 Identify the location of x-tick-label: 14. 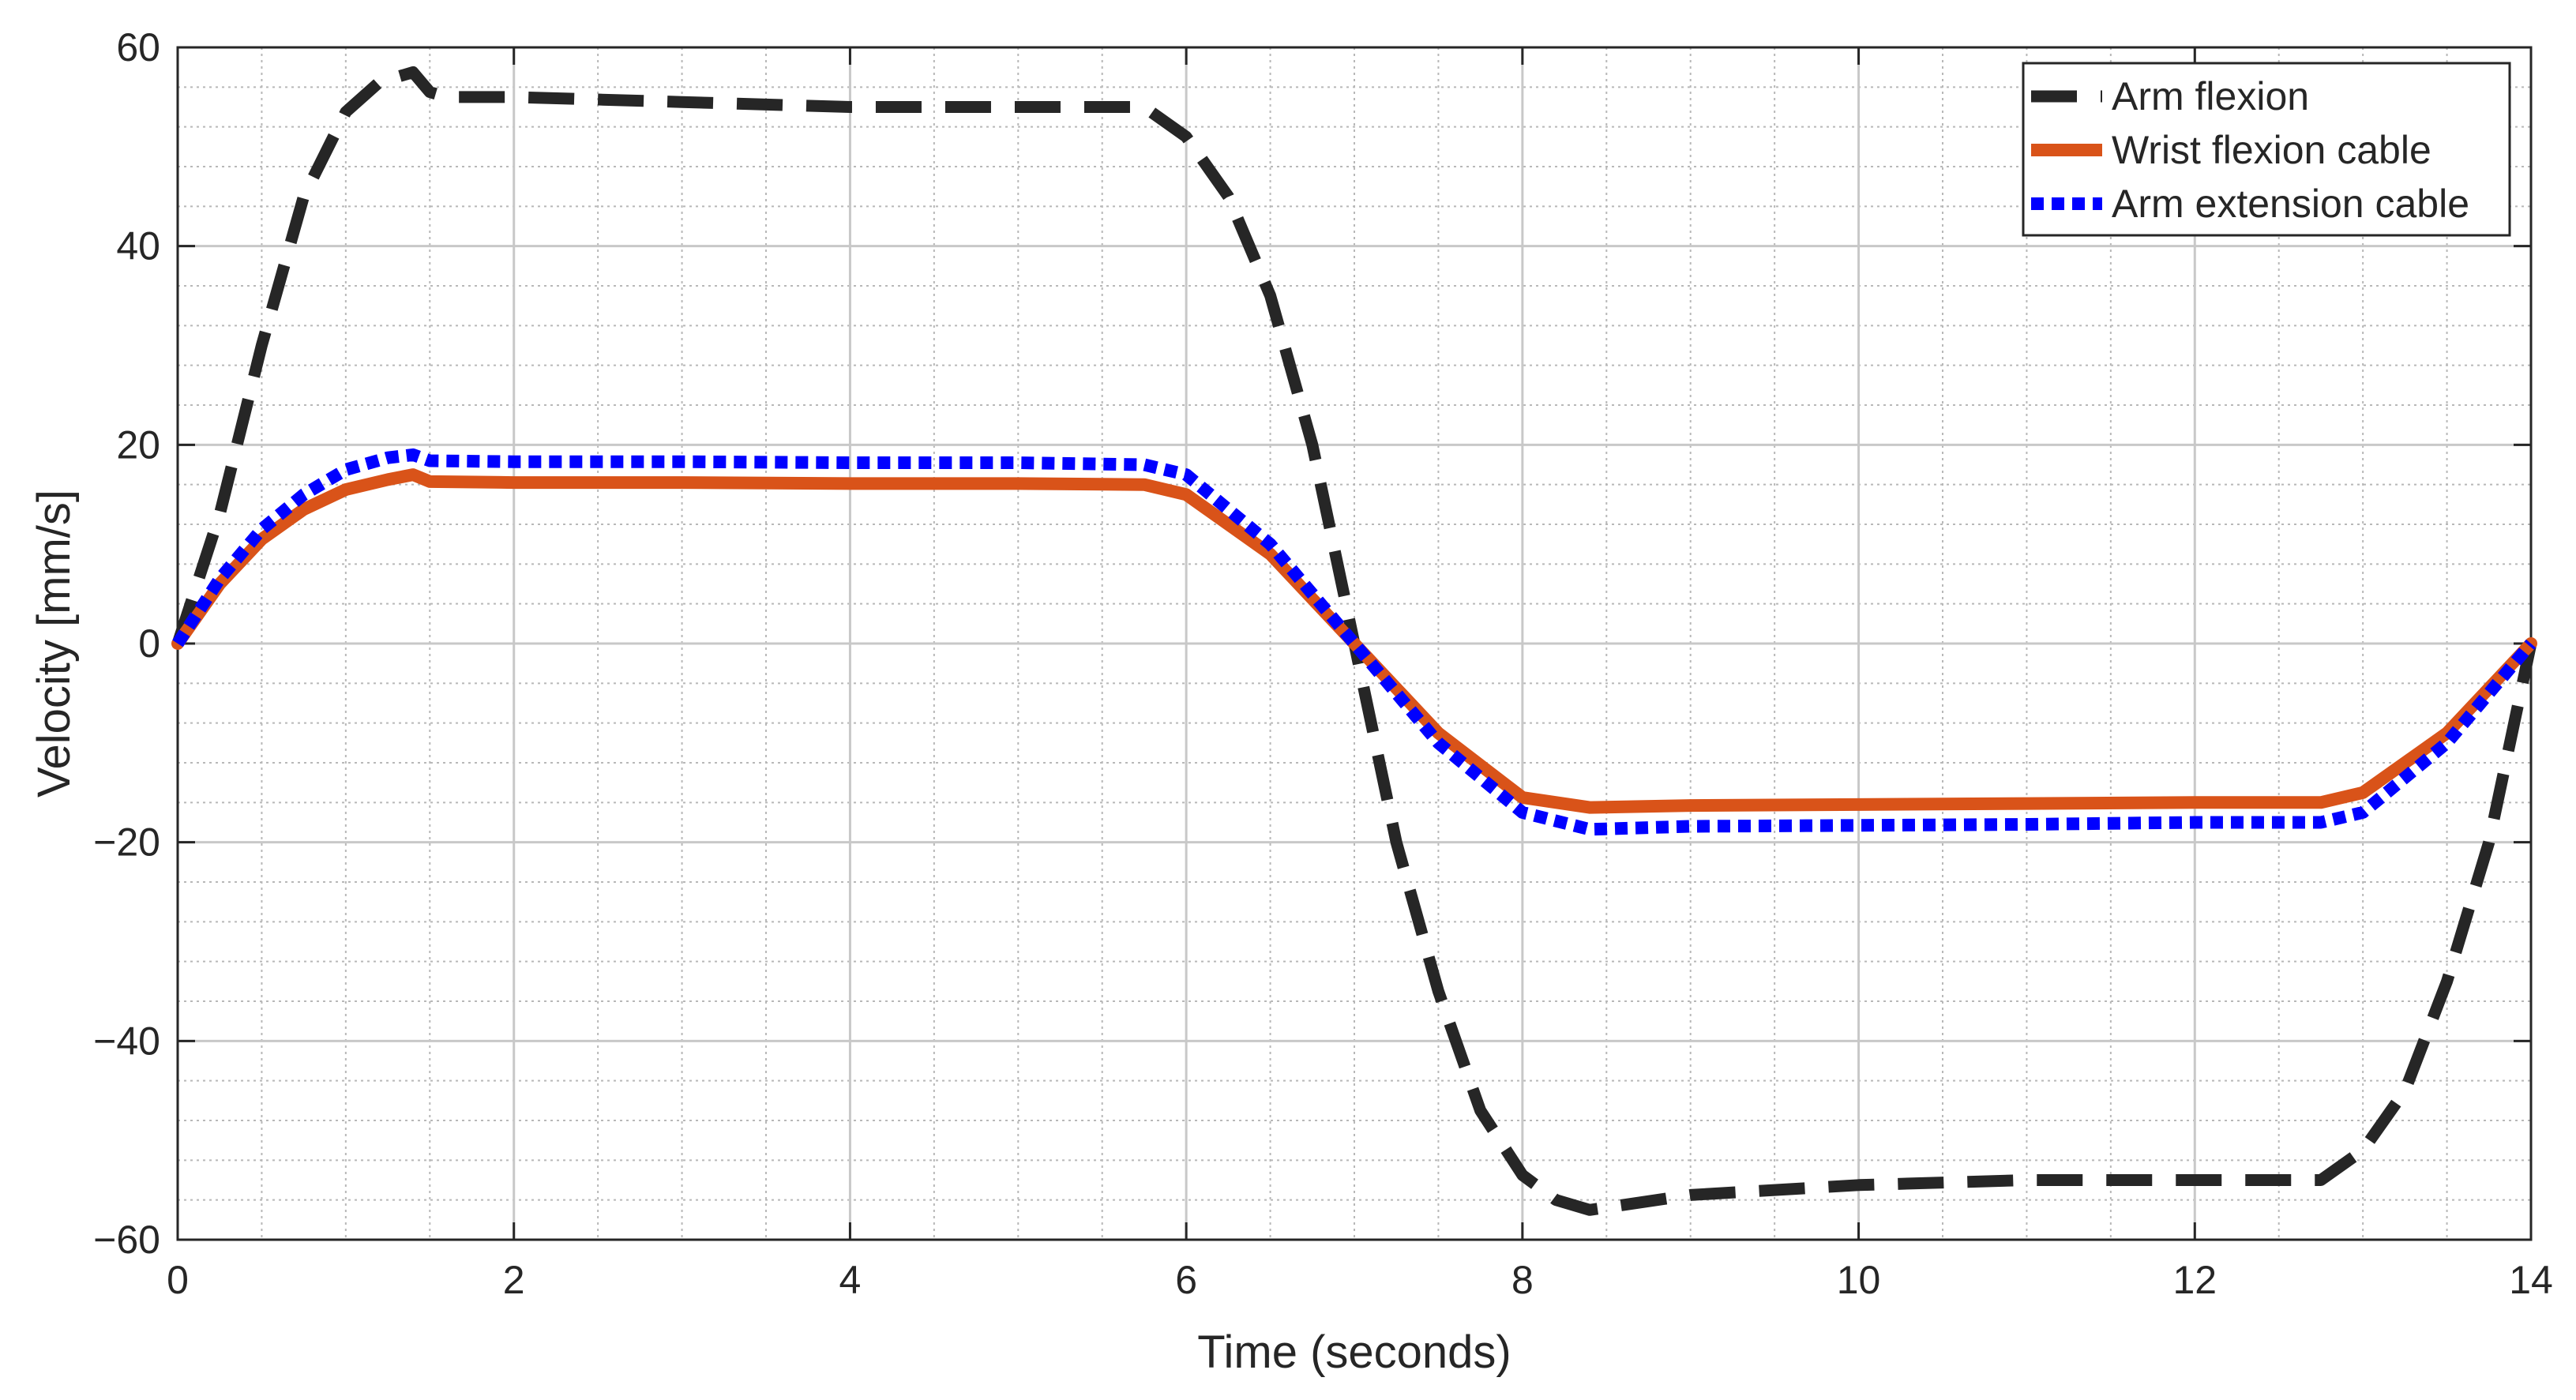
(2531, 1280).